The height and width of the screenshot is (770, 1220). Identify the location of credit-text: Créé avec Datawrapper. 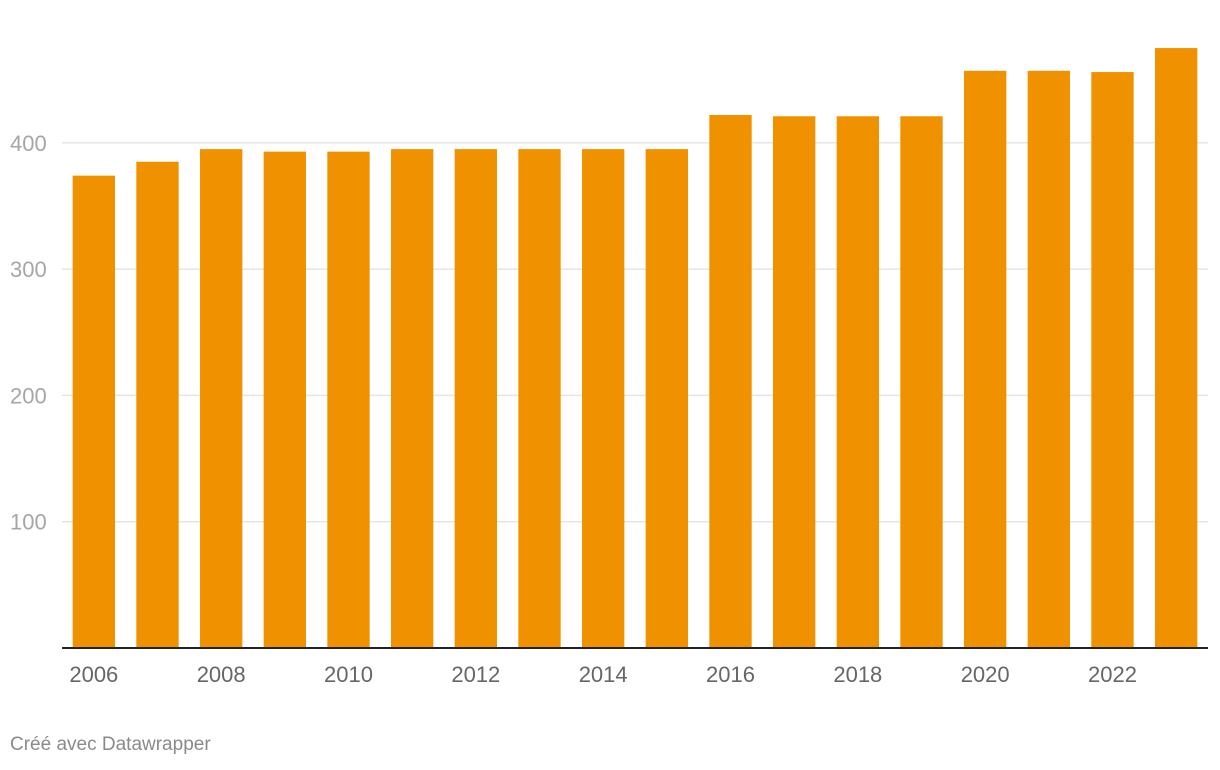
(110, 744).